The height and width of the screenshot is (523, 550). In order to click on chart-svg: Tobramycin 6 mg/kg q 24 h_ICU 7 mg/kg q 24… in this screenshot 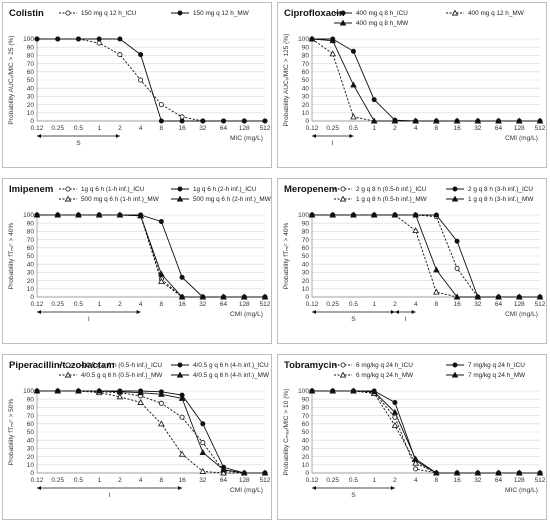, I will do `click(414, 429)`.